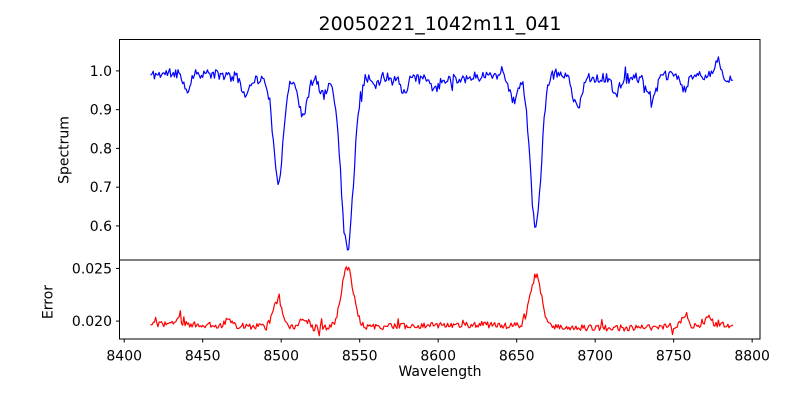 The height and width of the screenshot is (400, 800). Describe the element at coordinates (92, 322) in the screenshot. I see `y-axis-tick-label: 0.020` at that location.